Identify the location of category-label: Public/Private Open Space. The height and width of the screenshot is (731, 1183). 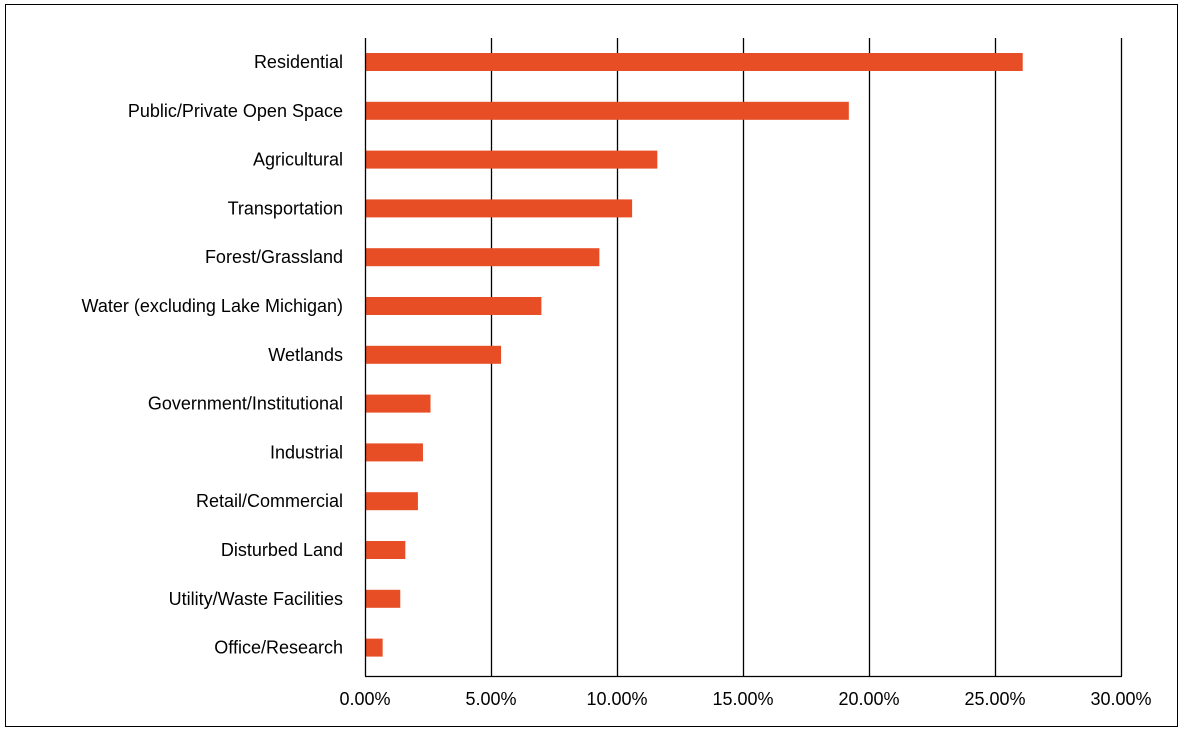
(235, 111).